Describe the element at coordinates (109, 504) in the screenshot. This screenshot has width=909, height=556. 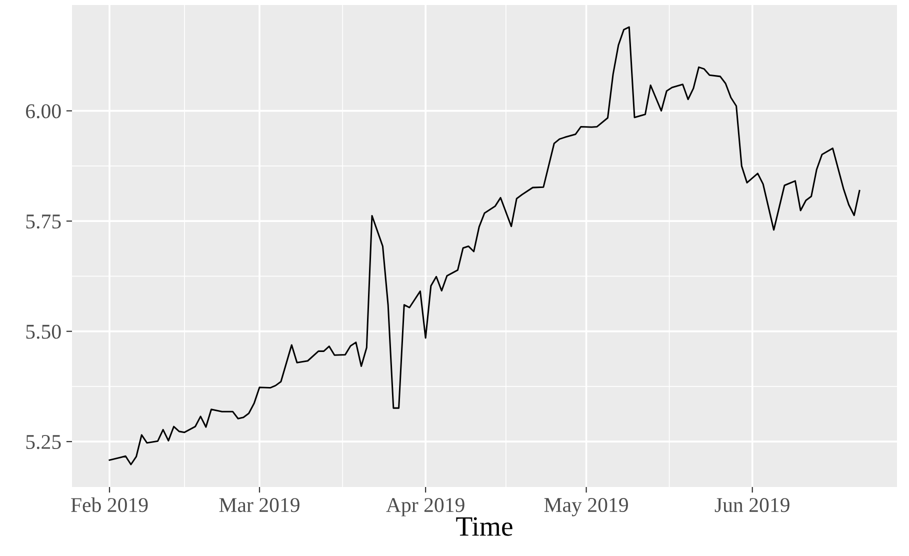
I see `x-tick-label: Feb 2019` at that location.